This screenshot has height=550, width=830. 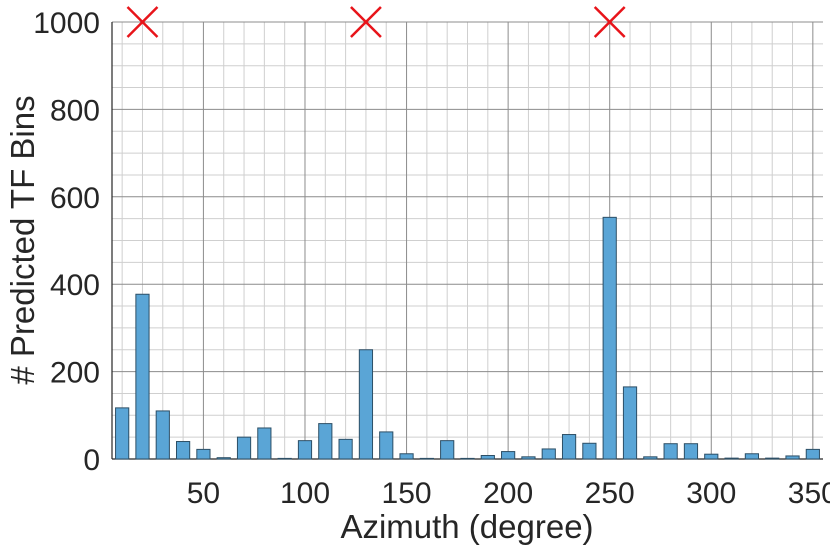 What do you see at coordinates (75, 198) in the screenshot?
I see `y-tick-label: 600` at bounding box center [75, 198].